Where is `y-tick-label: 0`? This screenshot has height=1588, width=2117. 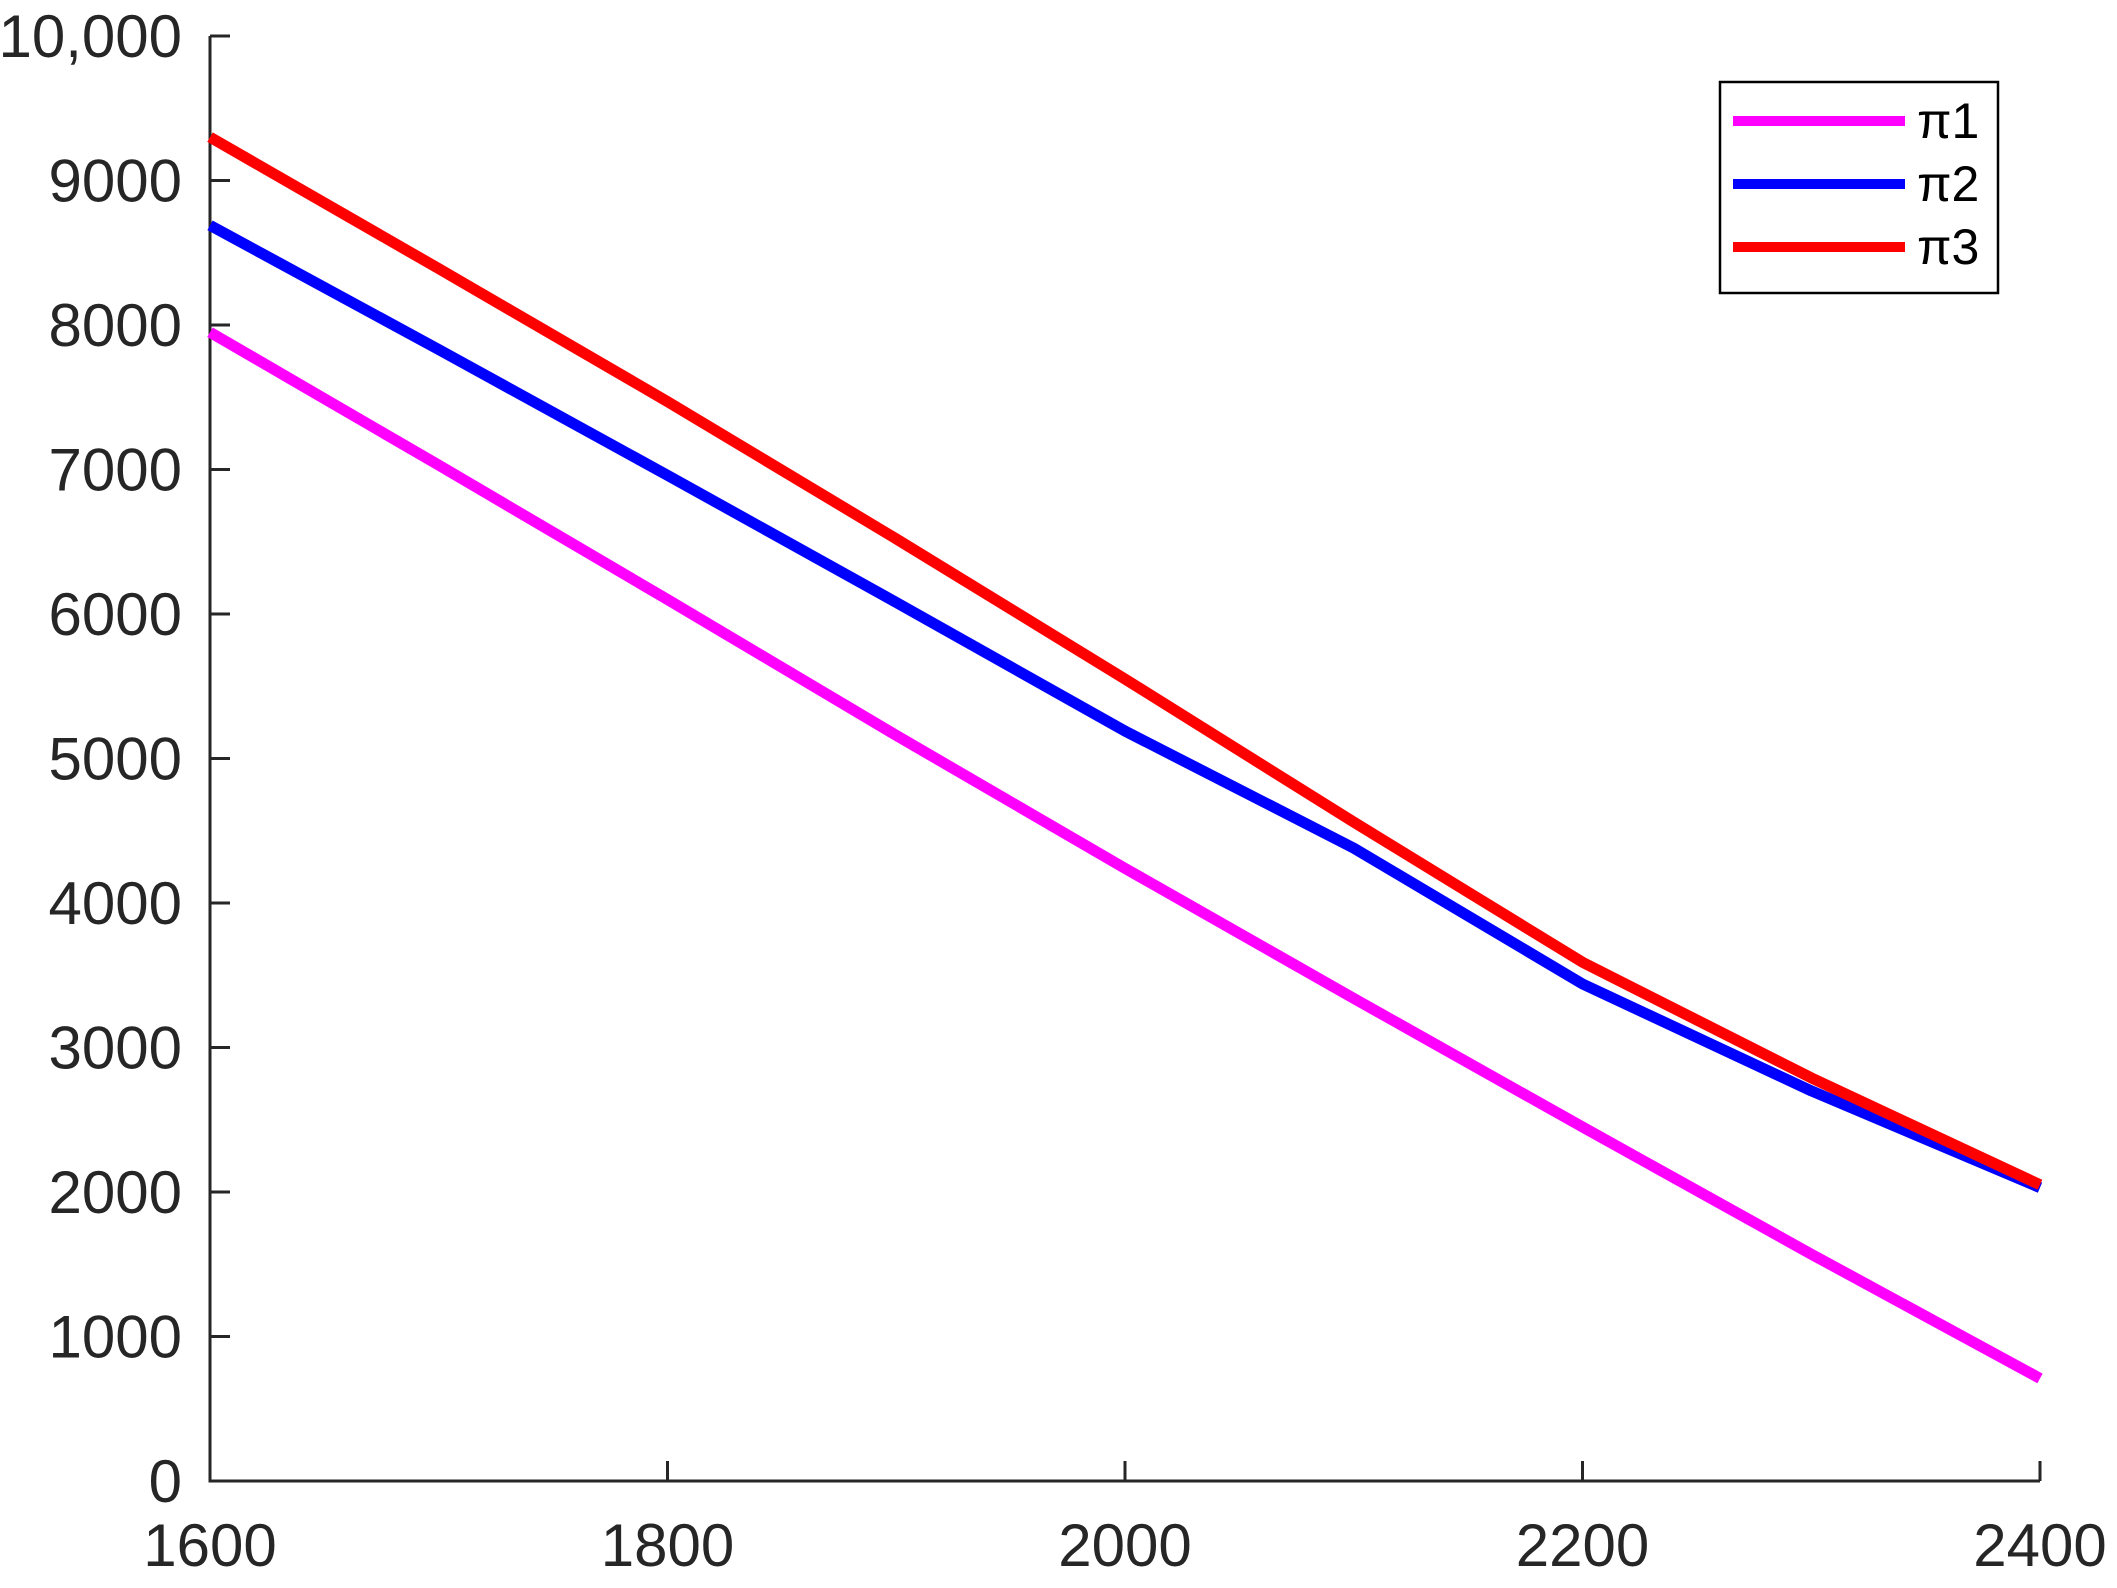
y-tick-label: 0 is located at coordinates (165, 1481).